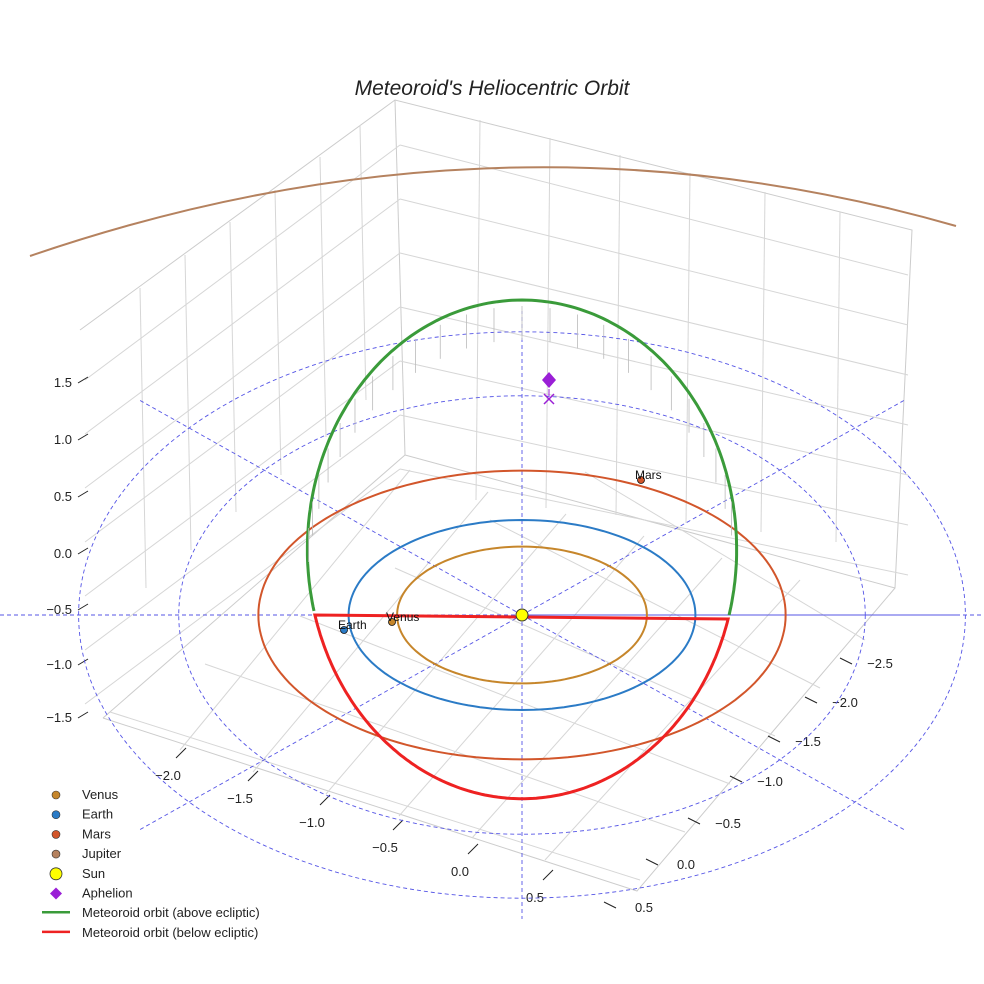 The image size is (984, 984). Describe the element at coordinates (549, 399) in the screenshot. I see `aphelion-projection` at that location.